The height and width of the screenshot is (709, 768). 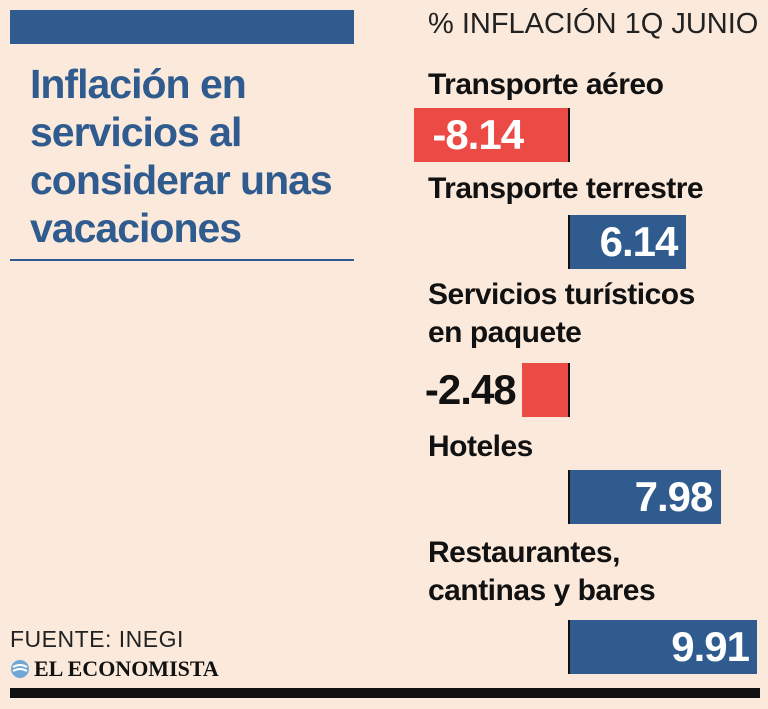 I want to click on category-label: Restaurantes,, so click(x=524, y=552).